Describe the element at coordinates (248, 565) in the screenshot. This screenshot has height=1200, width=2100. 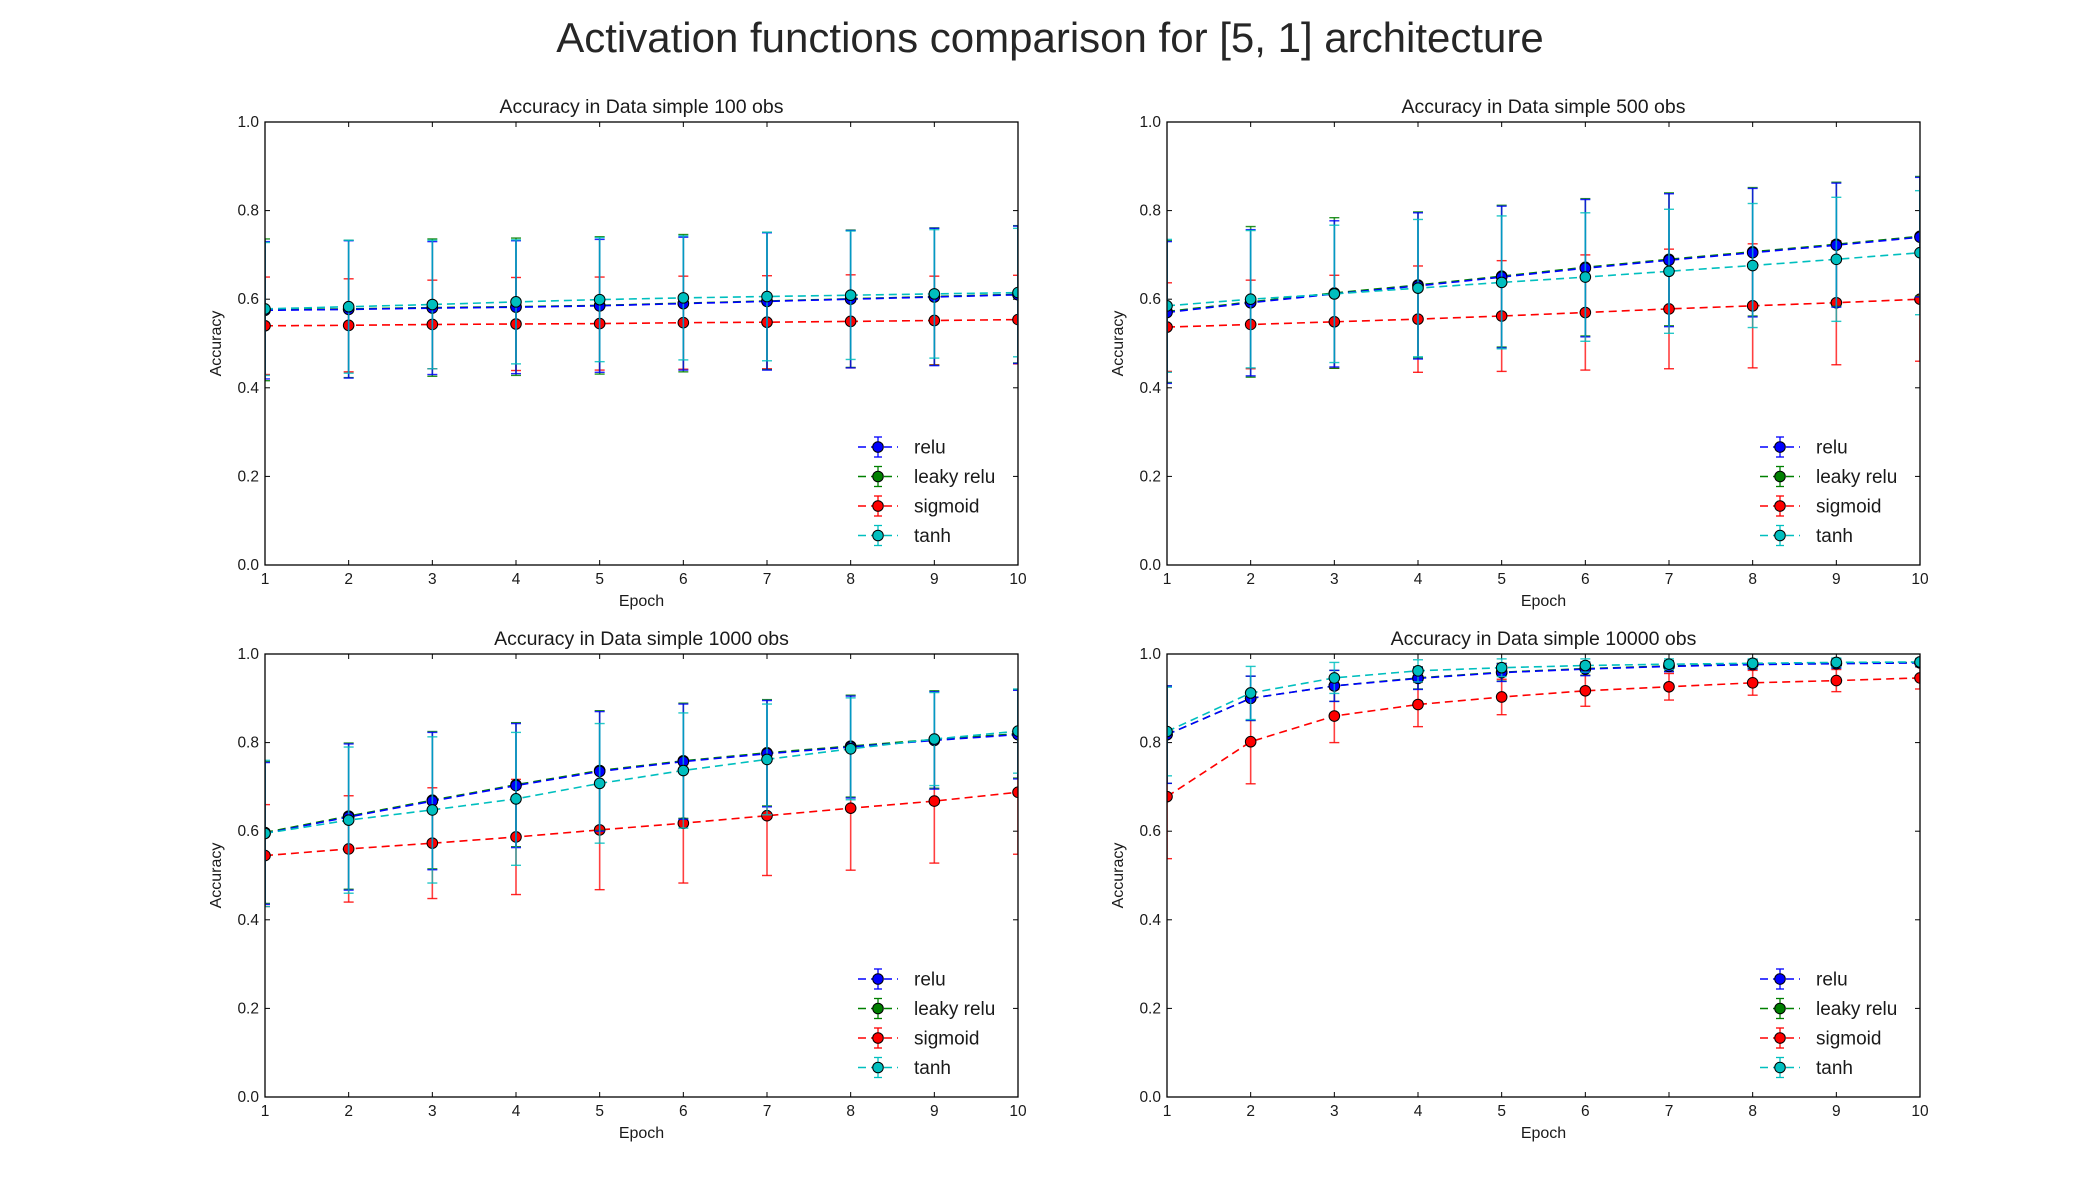
I see `y-tick-label: 0.0` at that location.